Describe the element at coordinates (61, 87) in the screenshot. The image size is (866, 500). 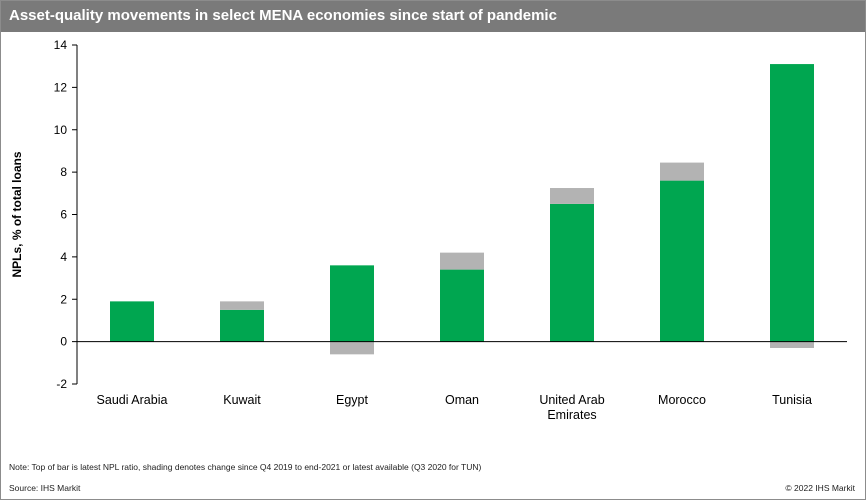
I see `y-tick-label: 12` at that location.